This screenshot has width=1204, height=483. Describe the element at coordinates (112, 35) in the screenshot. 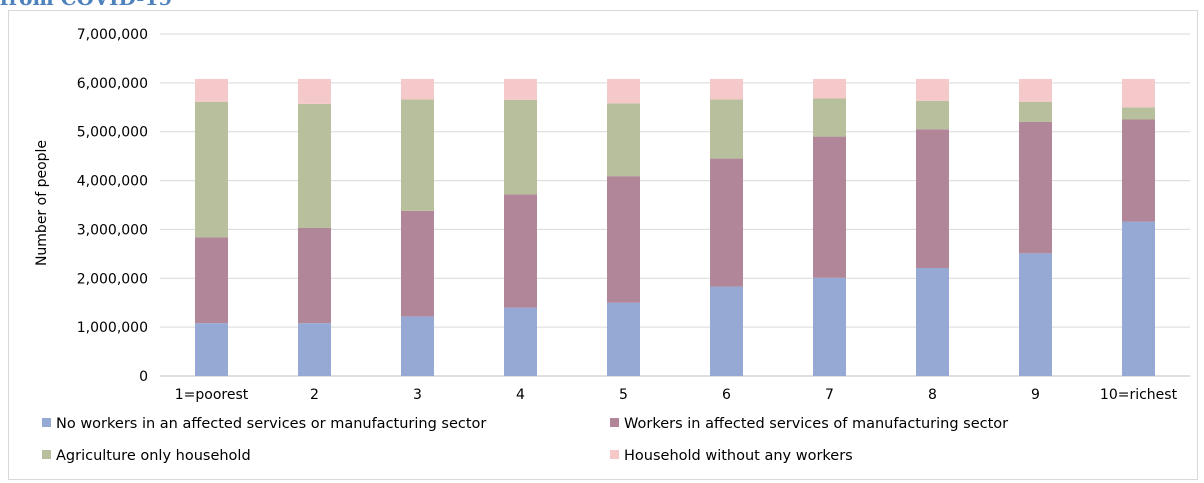

I see `y-tick-label: 7,000,000` at that location.